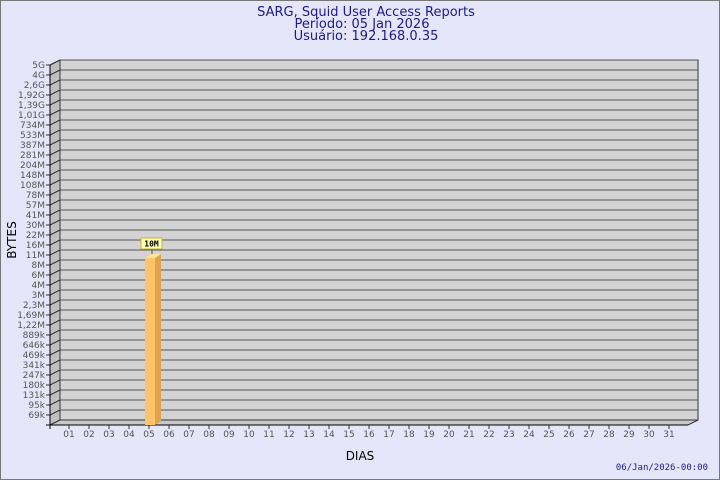 This screenshot has height=480, width=720. I want to click on x-tick-label: 03, so click(108, 435).